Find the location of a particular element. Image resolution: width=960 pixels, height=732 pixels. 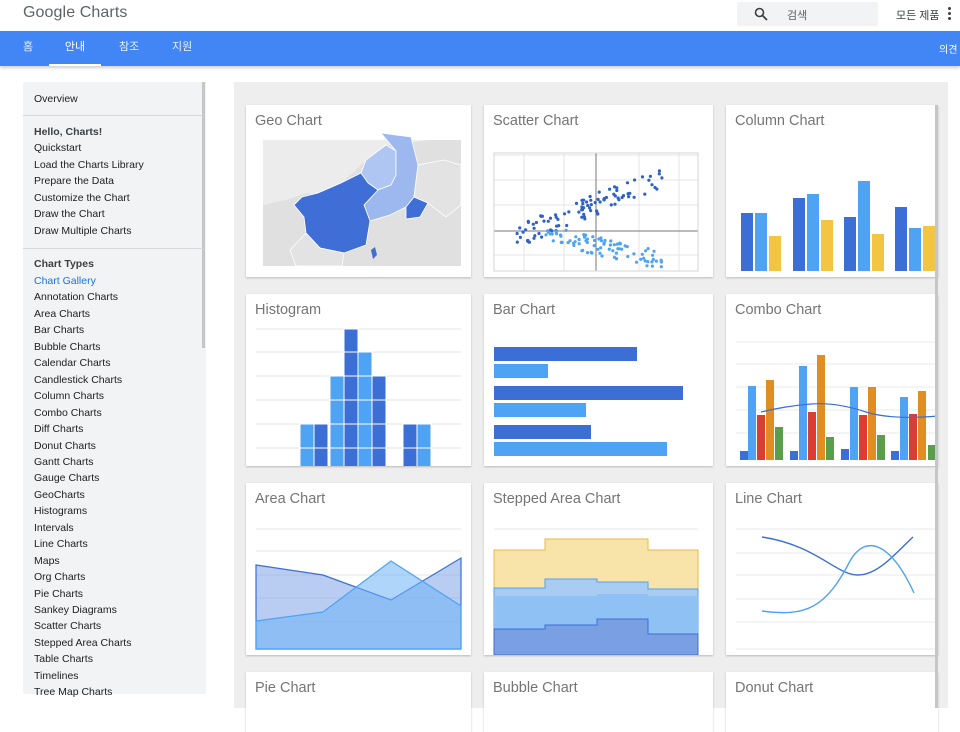

tab-guides: 안내 is located at coordinates (75, 48).